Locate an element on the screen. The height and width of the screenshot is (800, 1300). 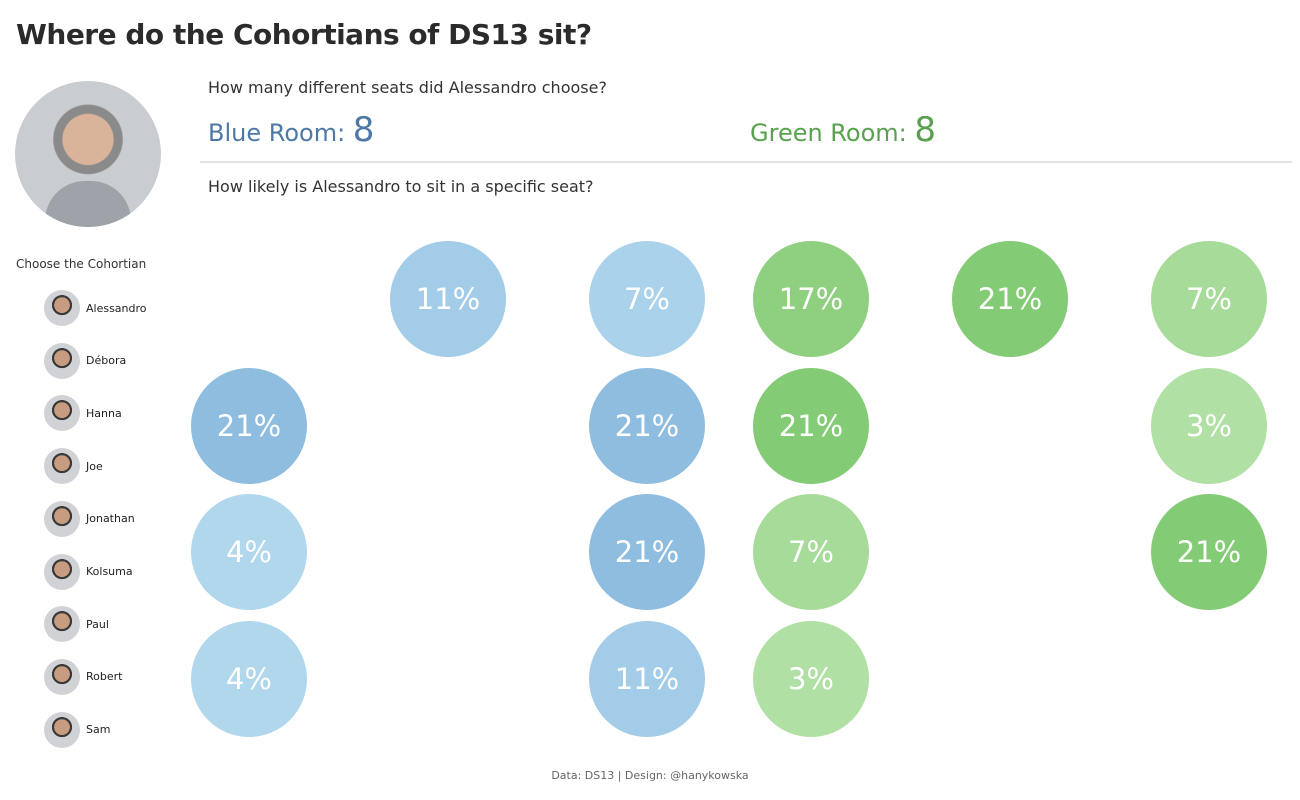
cohortian-name: Sam is located at coordinates (98, 730).